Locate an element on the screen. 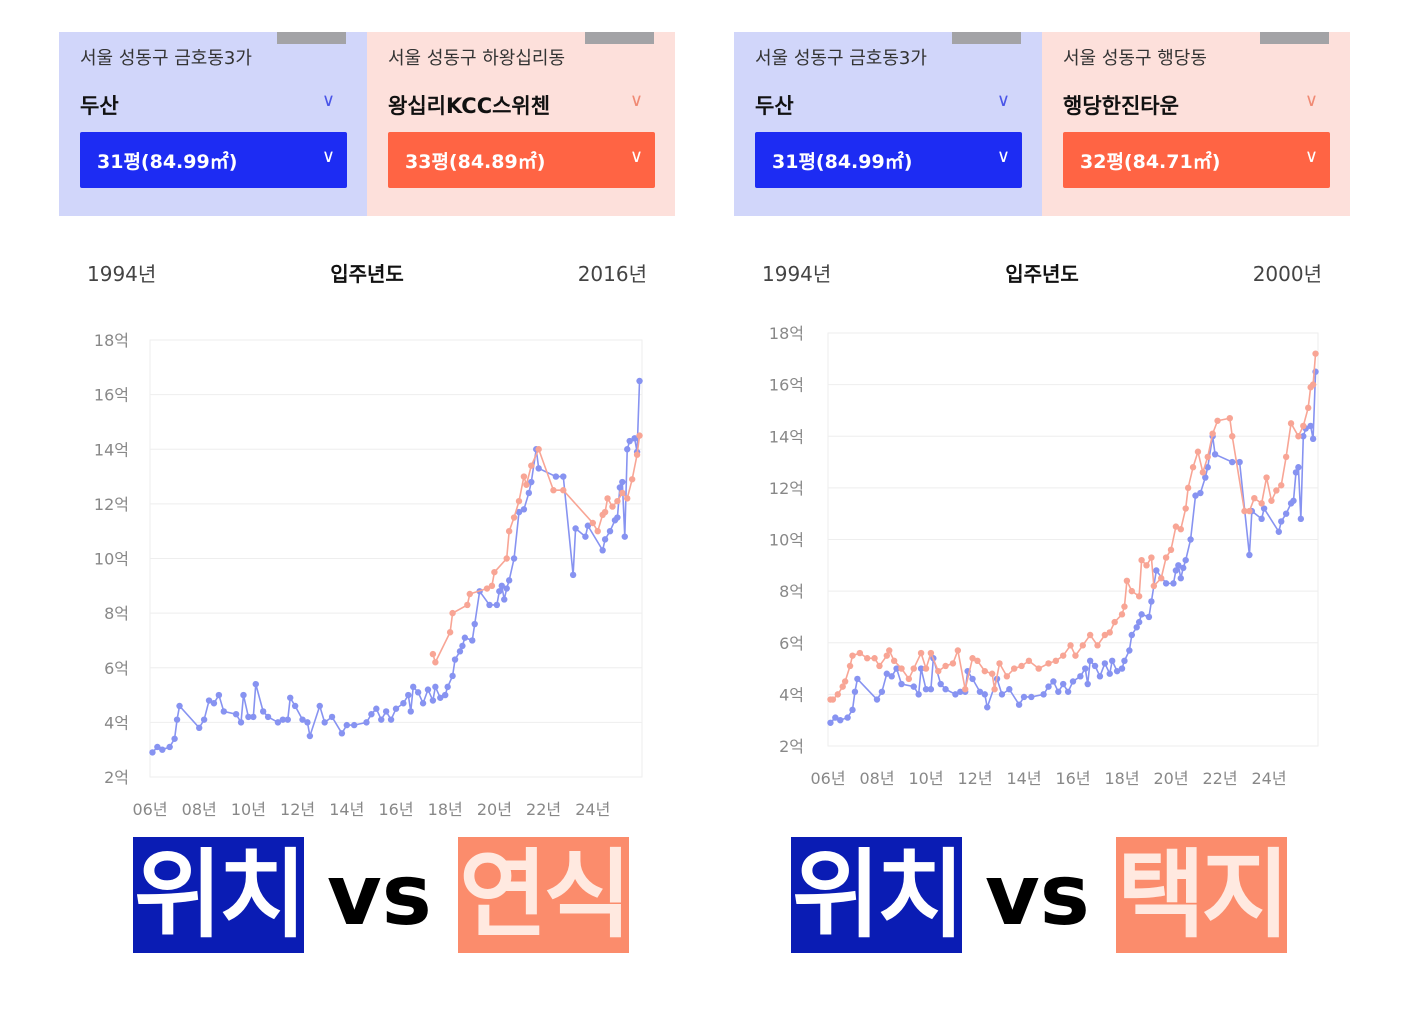 This screenshot has height=1026, width=1406. apartment-dropdown: 두산 is located at coordinates (774, 106).